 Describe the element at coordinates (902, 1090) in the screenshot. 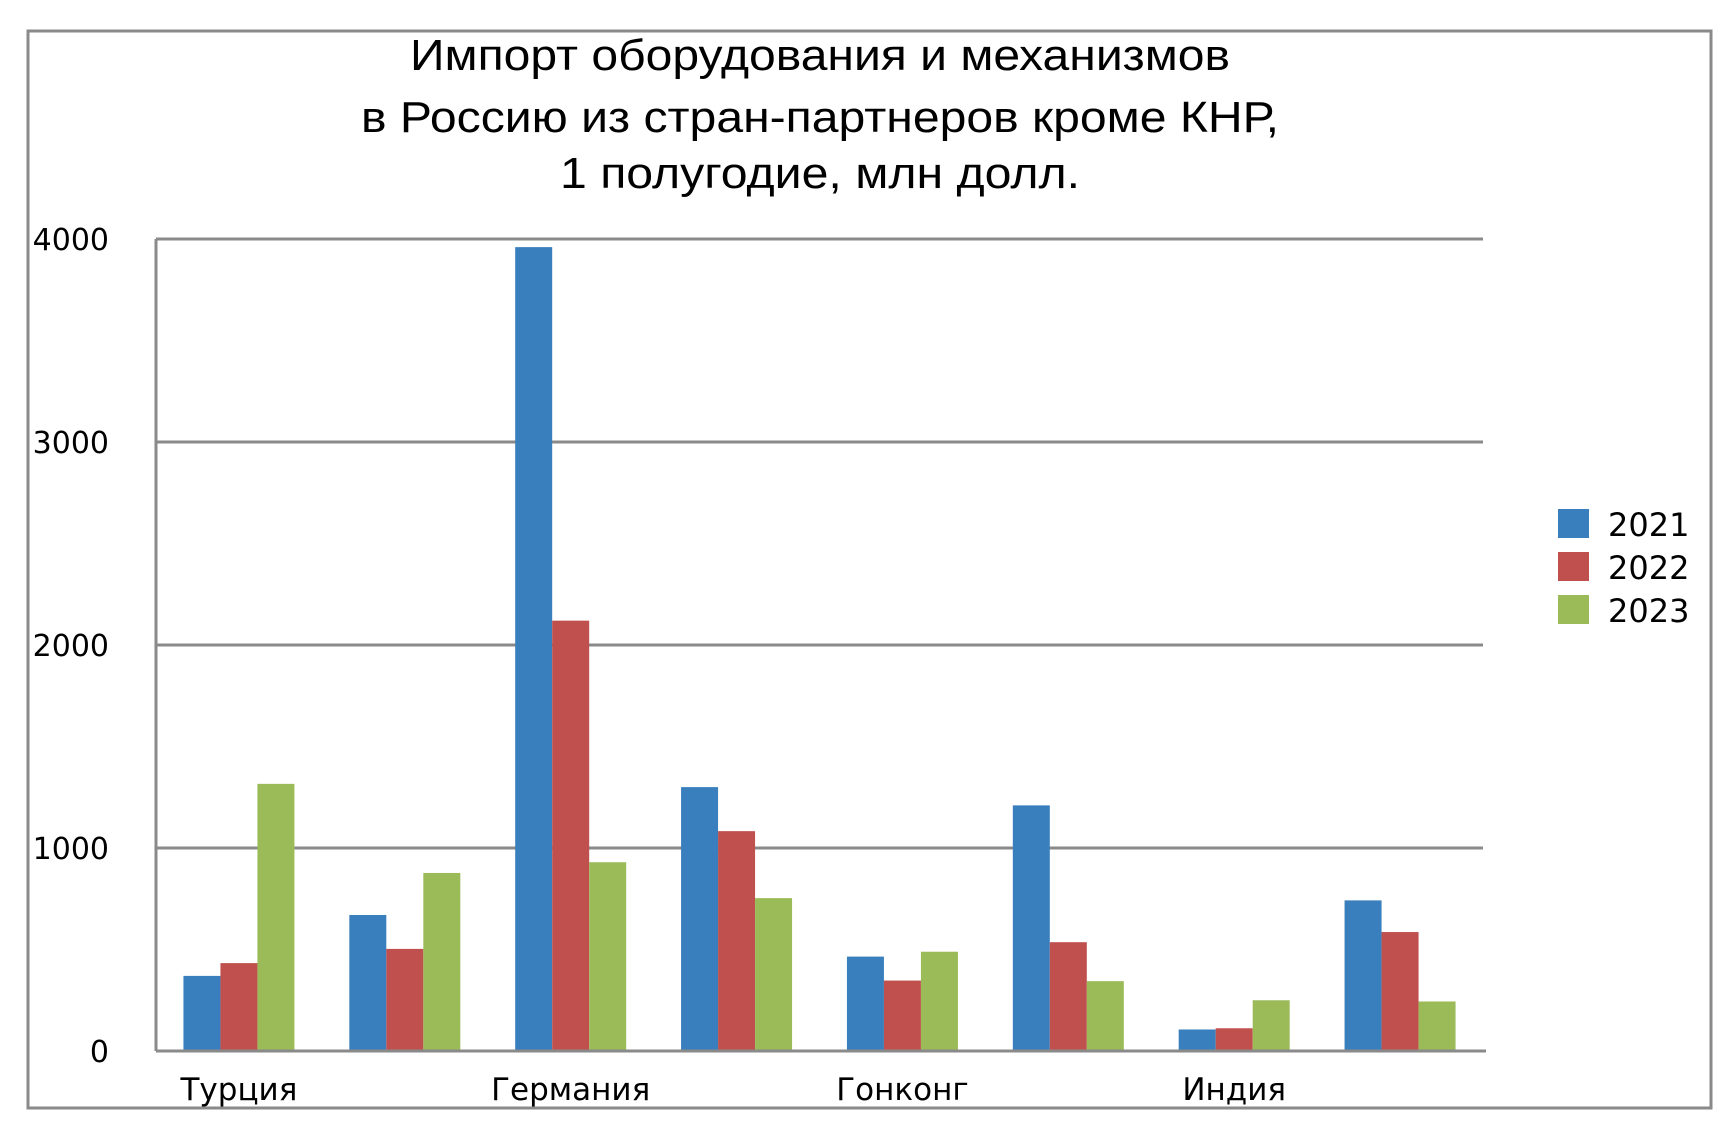

I see `x-category-label: Гонконг` at that location.